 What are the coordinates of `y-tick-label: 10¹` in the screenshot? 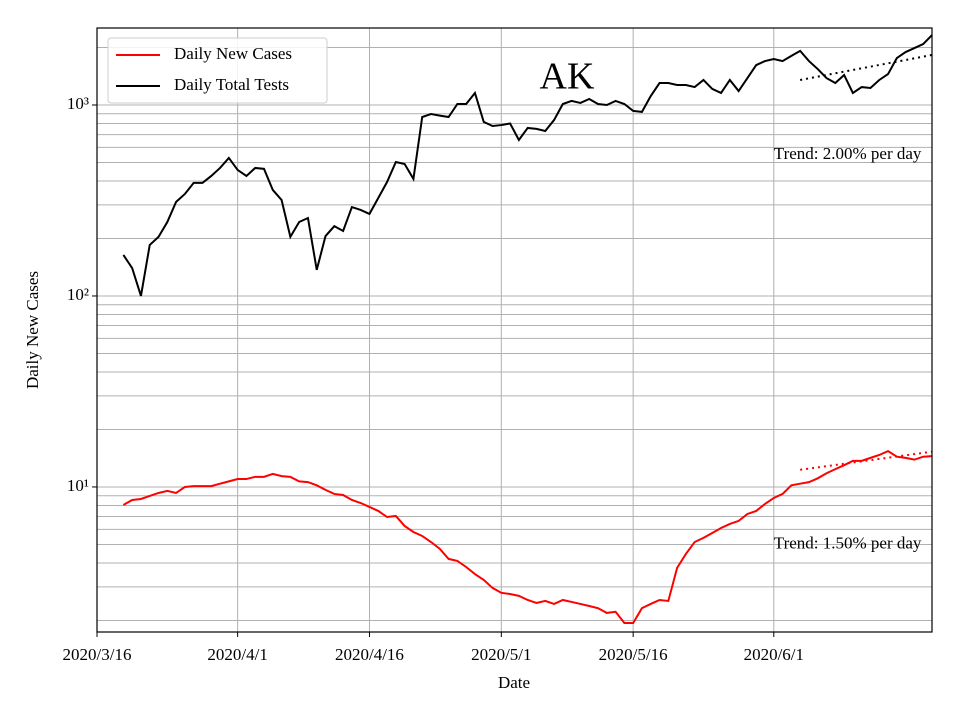 It's located at (78, 485).